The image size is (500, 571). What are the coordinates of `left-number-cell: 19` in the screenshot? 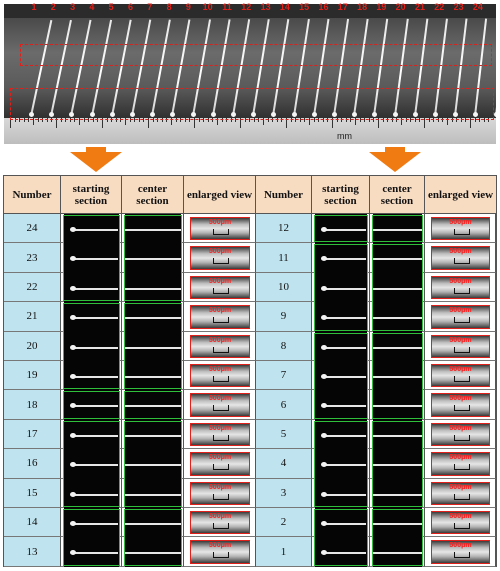 It's located at (32, 376).